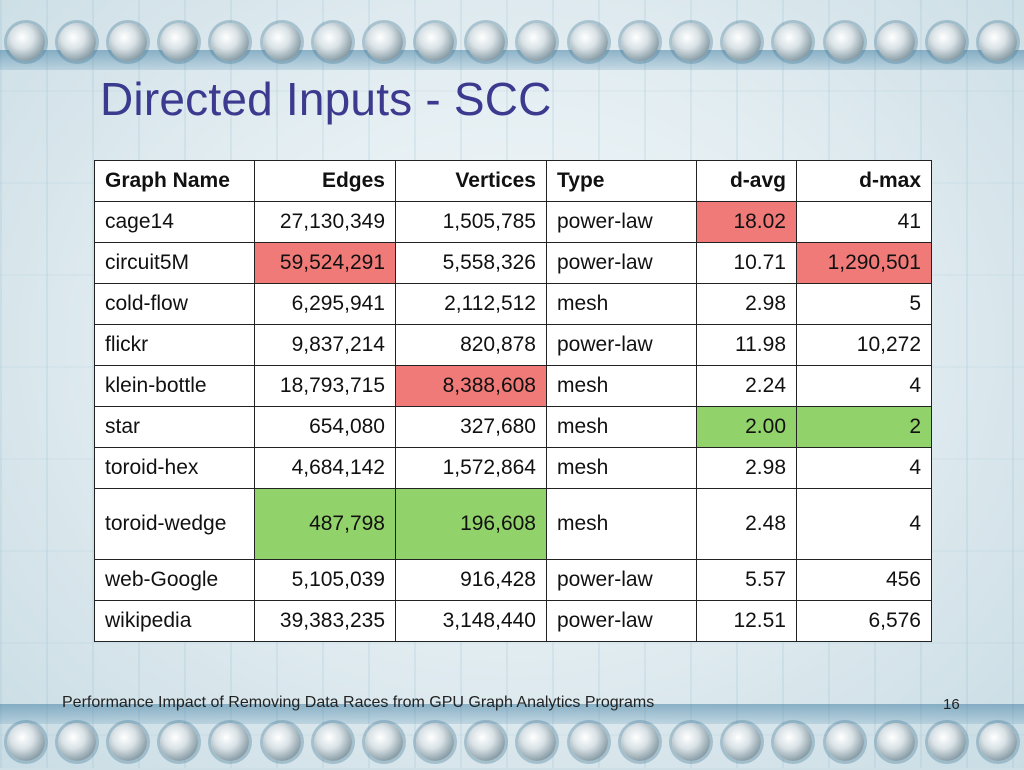  I want to click on cell-edges: 18,793,715, so click(325, 386).